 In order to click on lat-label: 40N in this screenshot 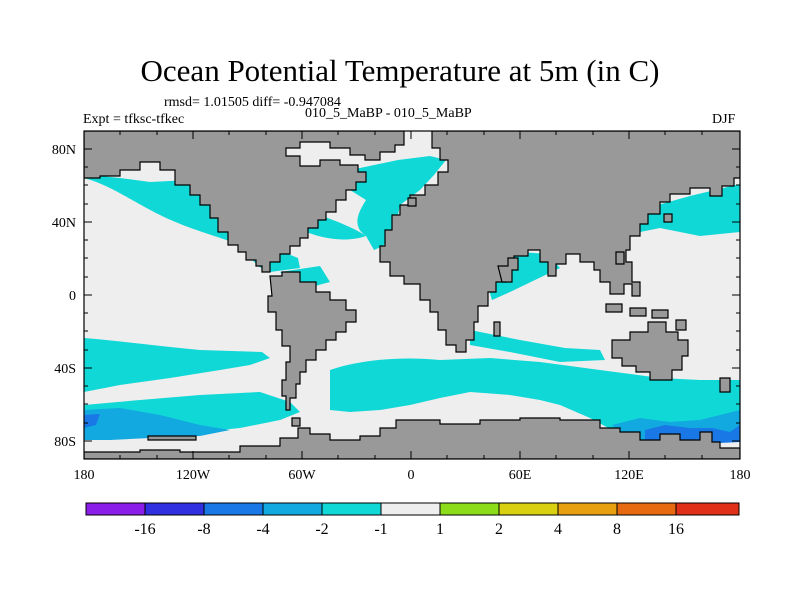, I will do `click(64, 223)`.